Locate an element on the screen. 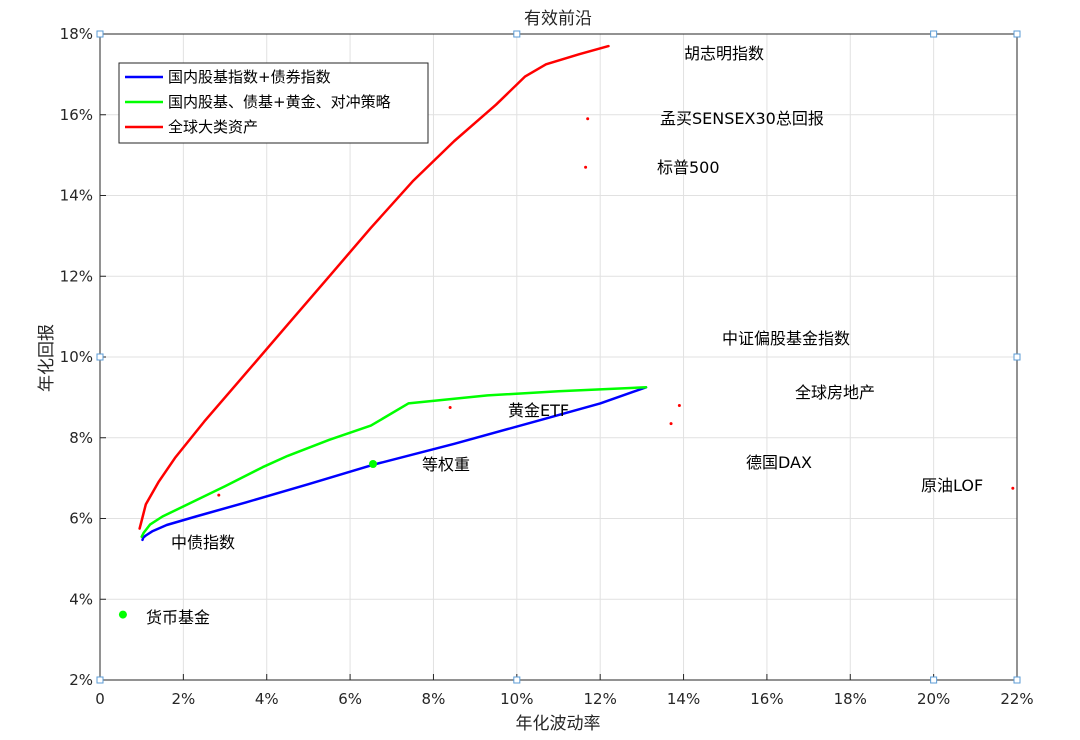 This screenshot has width=1080, height=740. x-tick-label: 14% is located at coordinates (683, 699).